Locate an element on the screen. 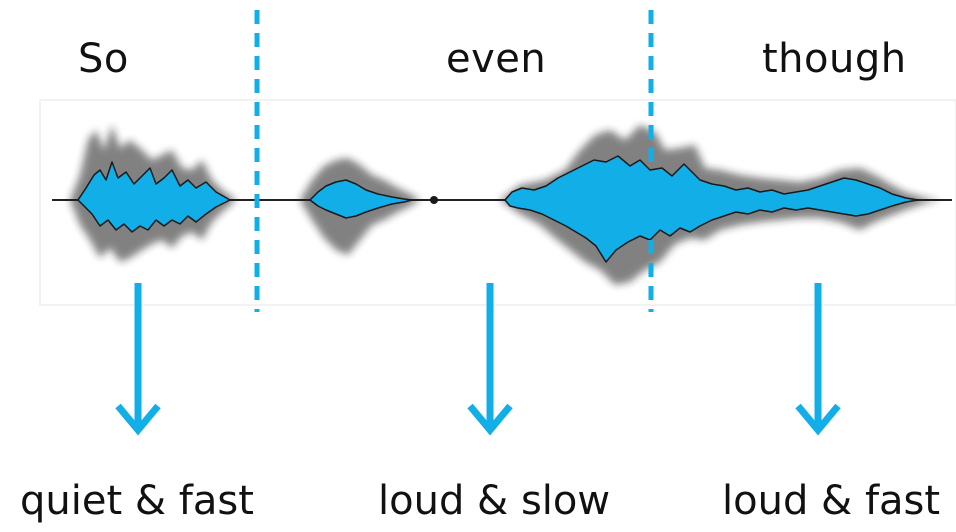 The width and height of the screenshot is (956, 532). waveform-segment-even is located at coordinates (361, 199).